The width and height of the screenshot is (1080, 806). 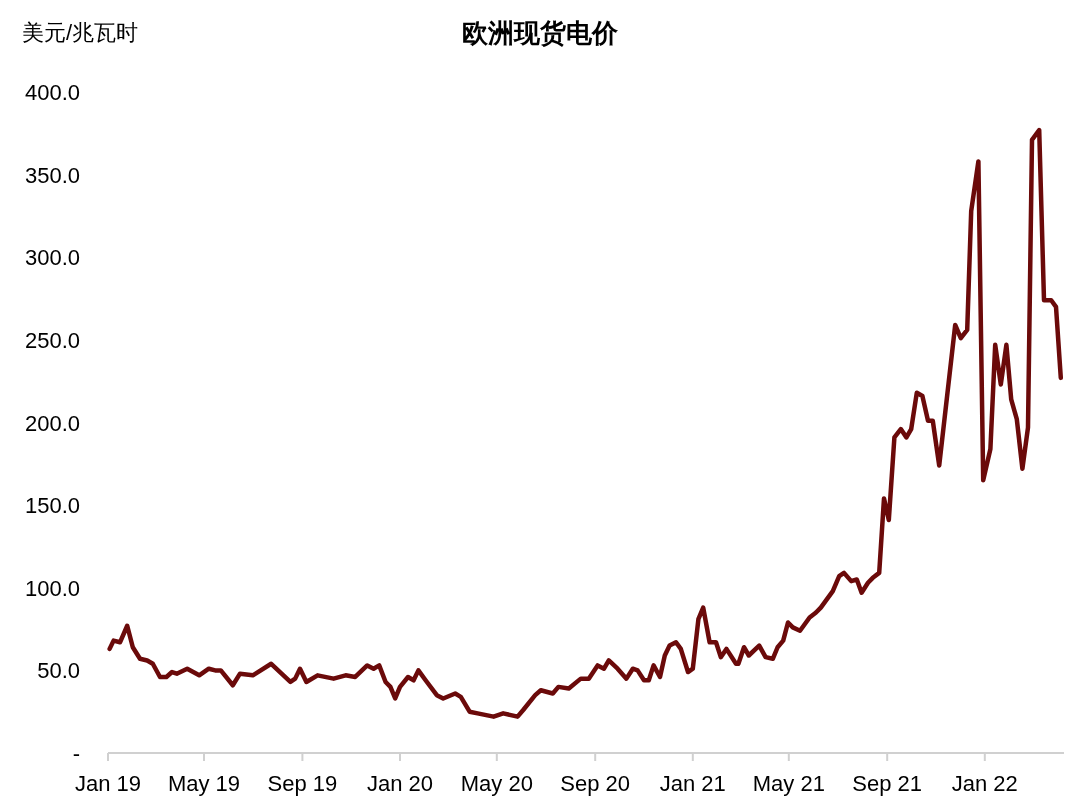 What do you see at coordinates (52, 423) in the screenshot?
I see `y-tick-label: 200.0` at bounding box center [52, 423].